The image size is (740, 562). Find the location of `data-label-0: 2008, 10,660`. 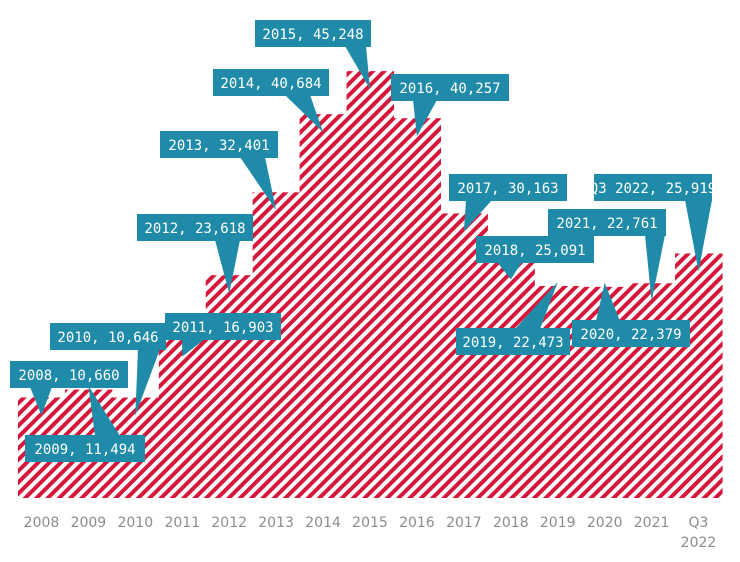

data-label-0: 2008, 10,660 is located at coordinates (69, 388).